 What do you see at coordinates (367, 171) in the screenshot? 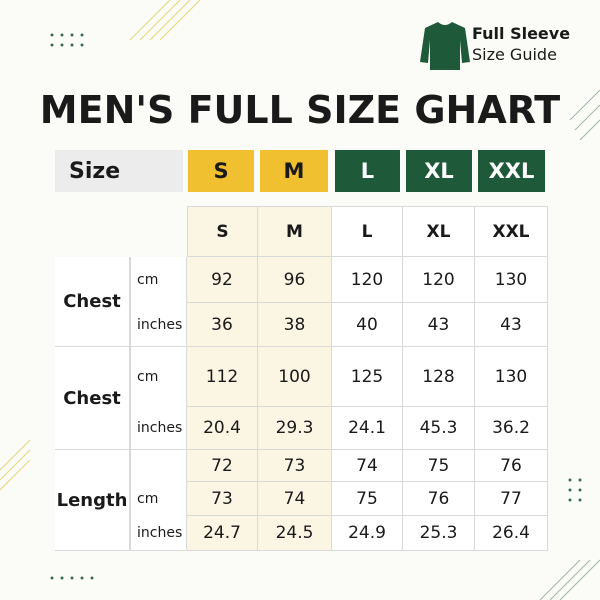
I see `size-chip: L` at bounding box center [367, 171].